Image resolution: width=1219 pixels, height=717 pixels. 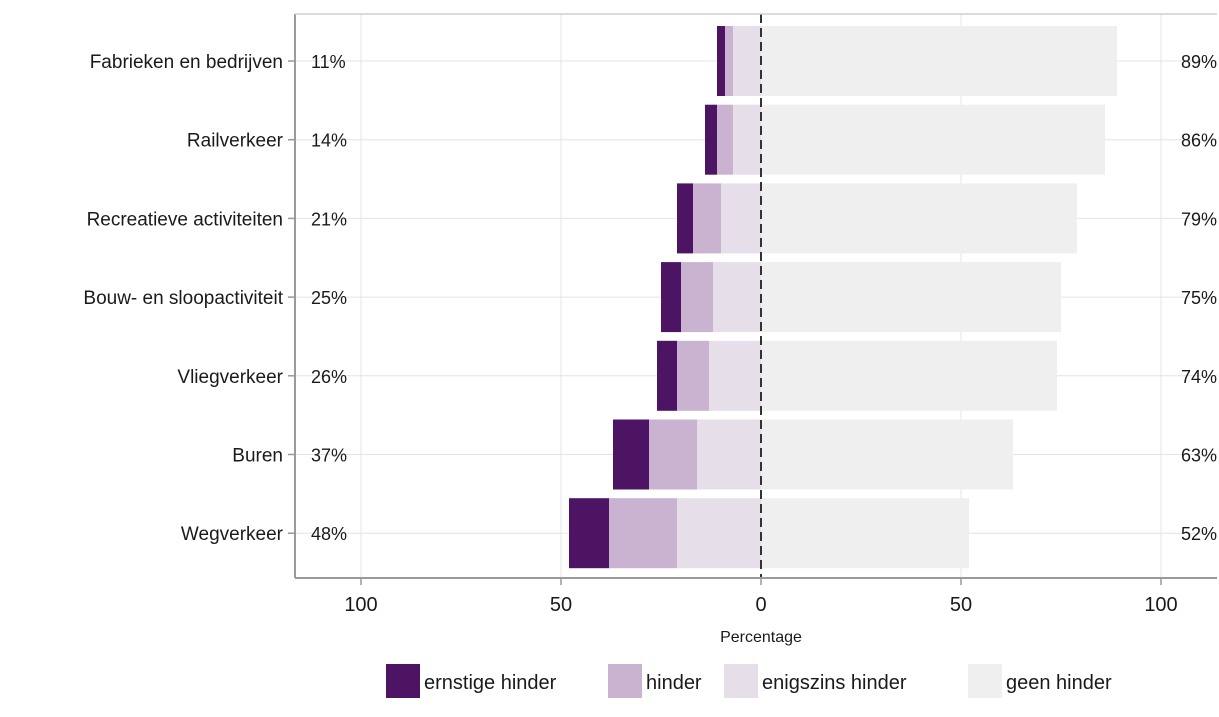 I want to click on right-total-label: 89%, so click(x=1199, y=62).